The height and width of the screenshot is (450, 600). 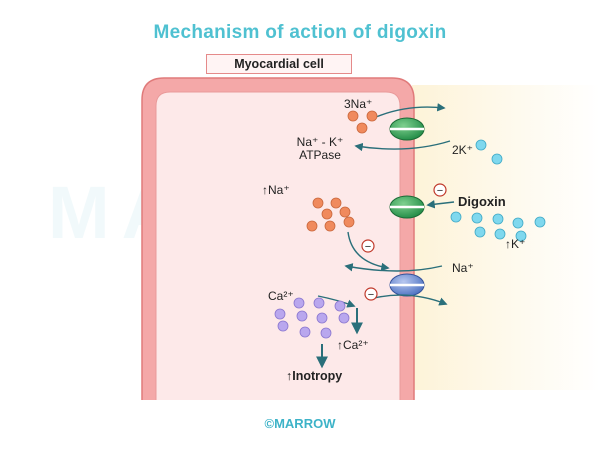 I want to click on na-ca-exchanger, so click(x=407, y=285).